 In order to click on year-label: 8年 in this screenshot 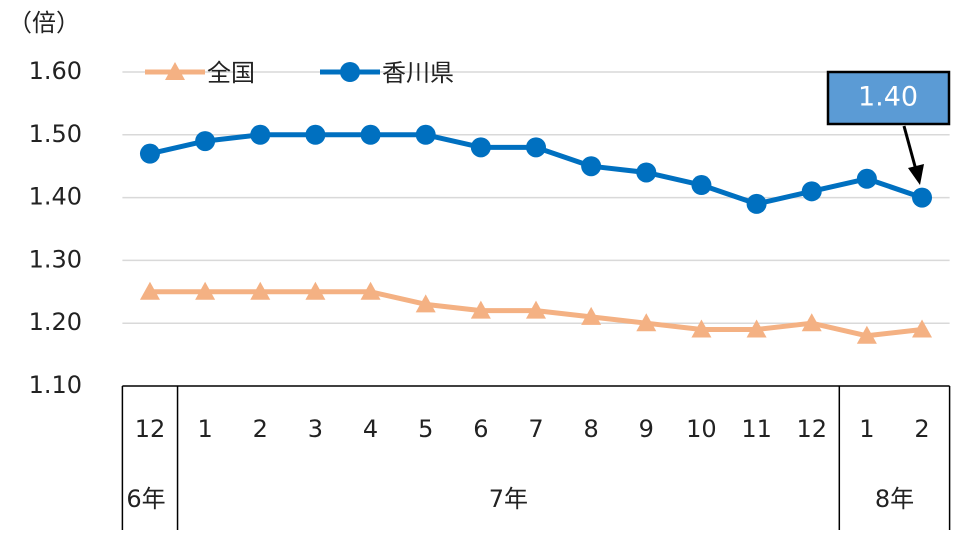, I will do `click(894, 499)`.